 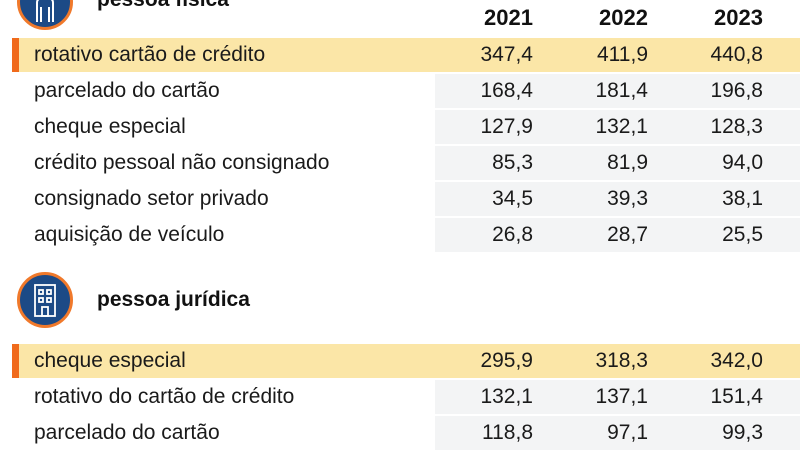 What do you see at coordinates (506, 360) in the screenshot?
I see `value-2021: 295,9` at bounding box center [506, 360].